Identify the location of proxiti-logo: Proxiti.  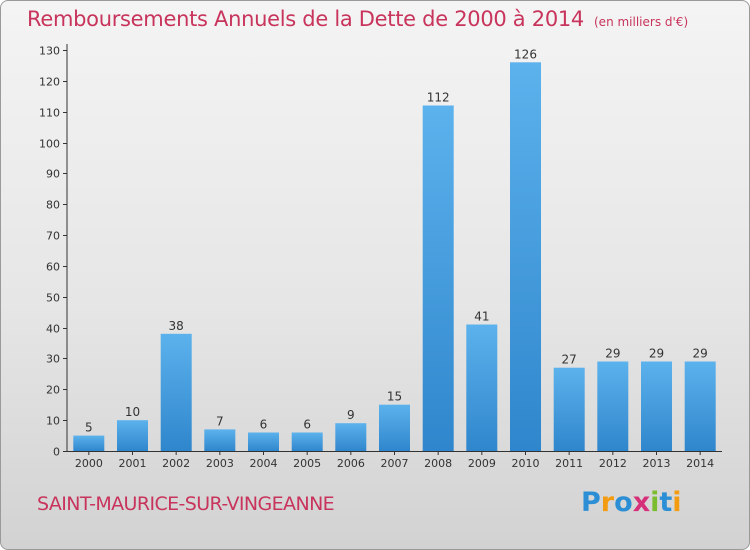
(631, 502).